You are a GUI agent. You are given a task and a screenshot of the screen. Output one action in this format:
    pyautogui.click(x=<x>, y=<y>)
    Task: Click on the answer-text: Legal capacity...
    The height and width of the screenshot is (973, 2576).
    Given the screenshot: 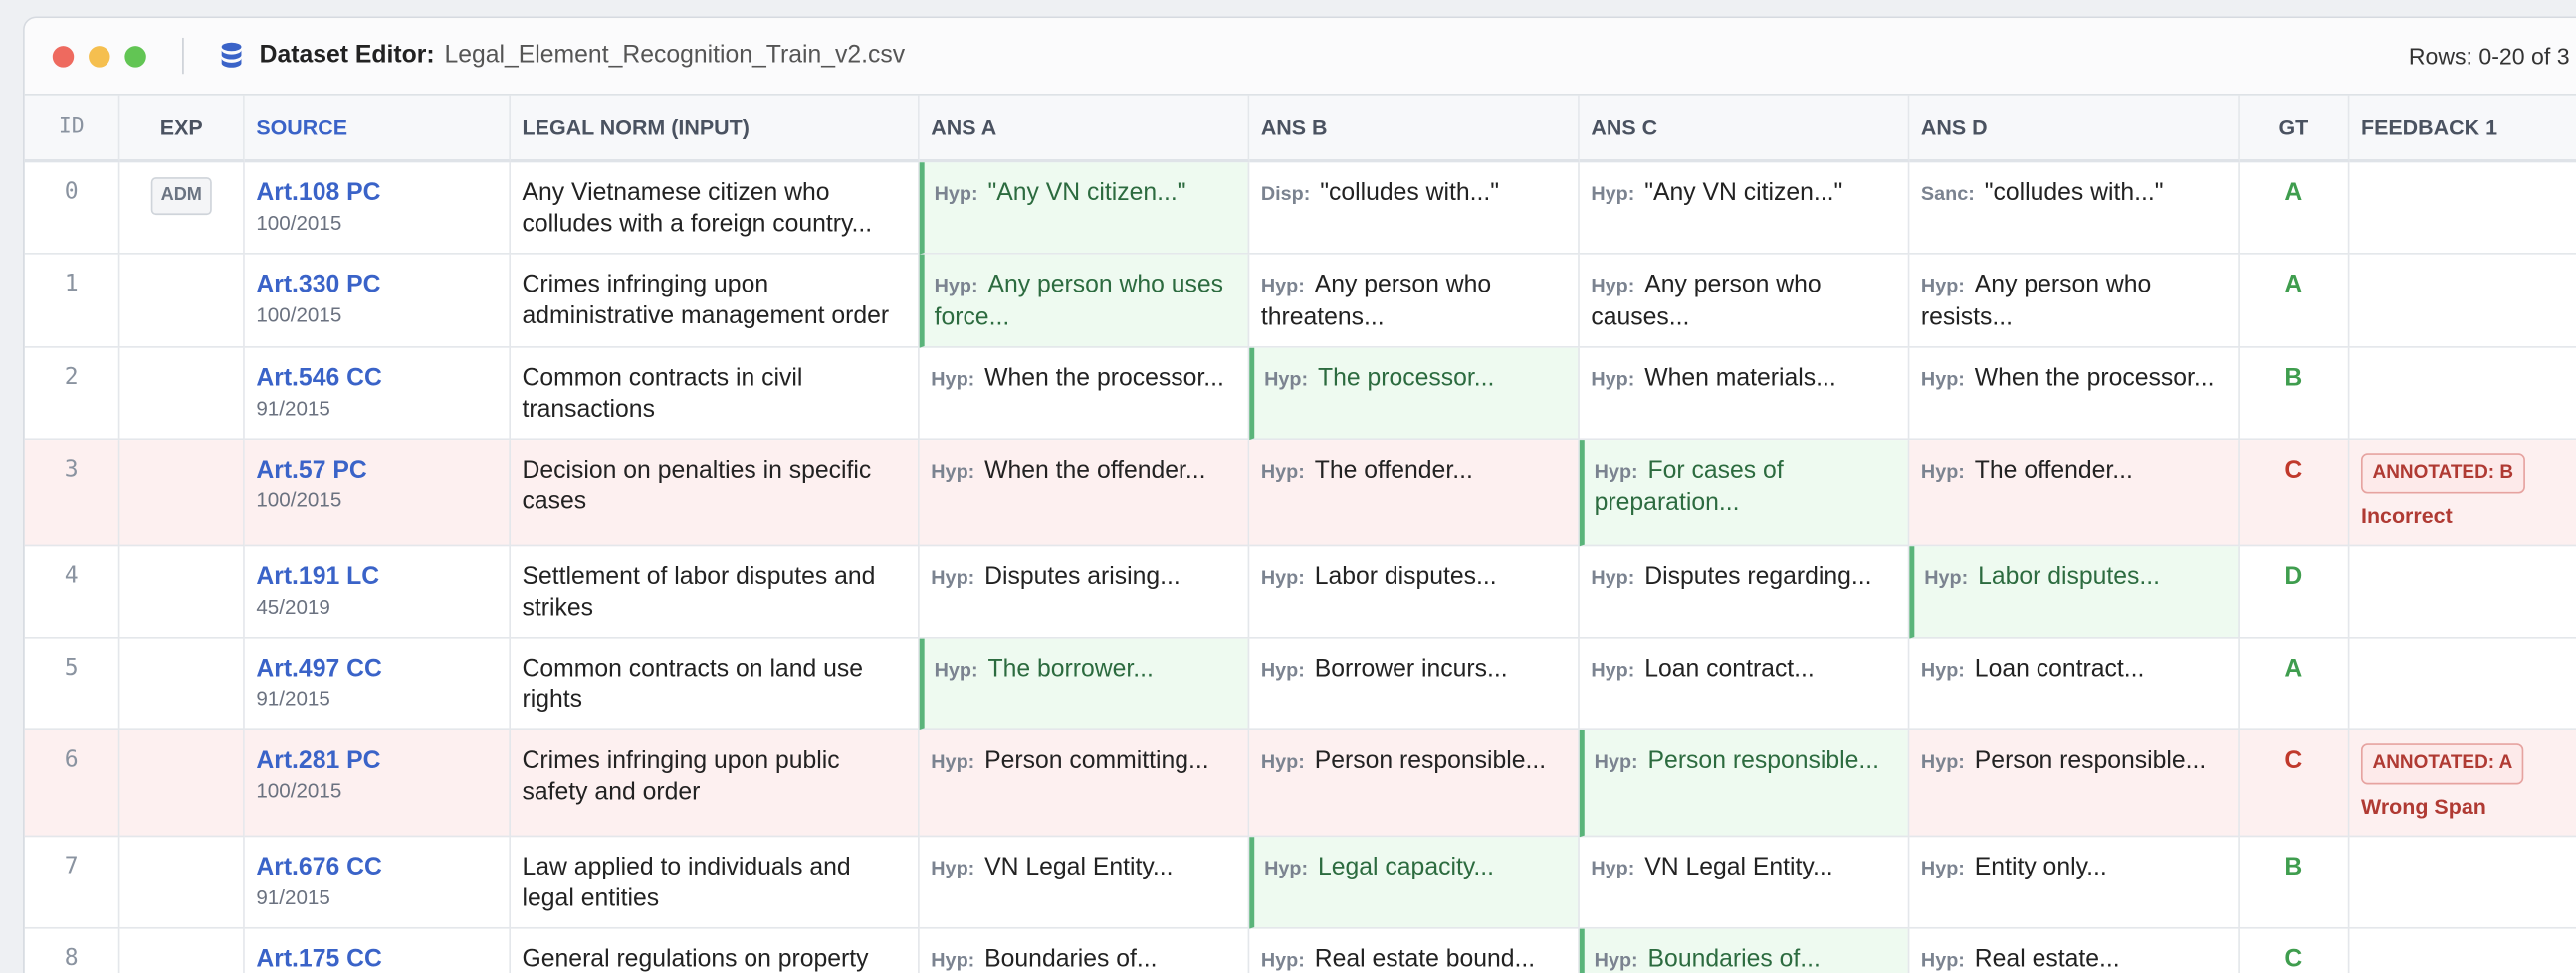 What is the action you would take?
    pyautogui.click(x=1406, y=867)
    